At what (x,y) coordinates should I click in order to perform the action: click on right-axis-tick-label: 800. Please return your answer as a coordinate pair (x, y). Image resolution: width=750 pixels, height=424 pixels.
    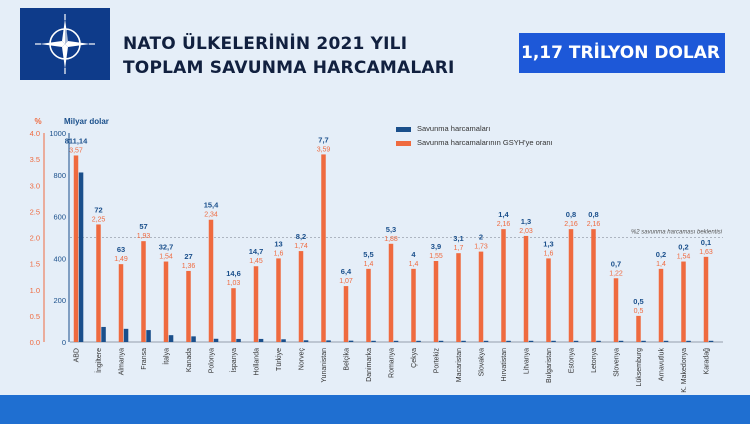
    Looking at the image, I should click on (59, 175).